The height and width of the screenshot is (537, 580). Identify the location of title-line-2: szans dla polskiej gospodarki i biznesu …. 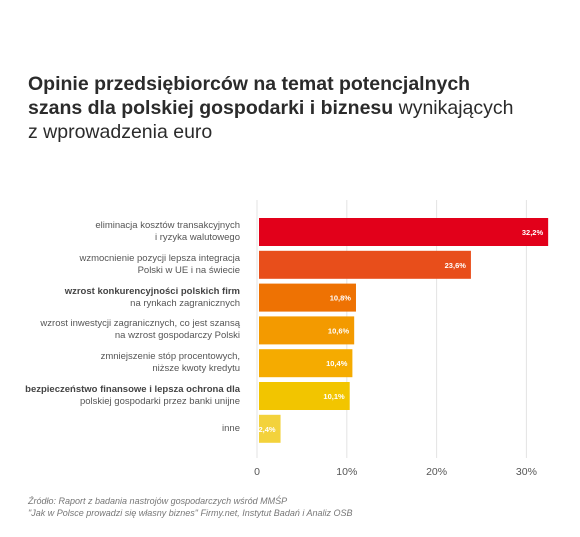
(293, 108).